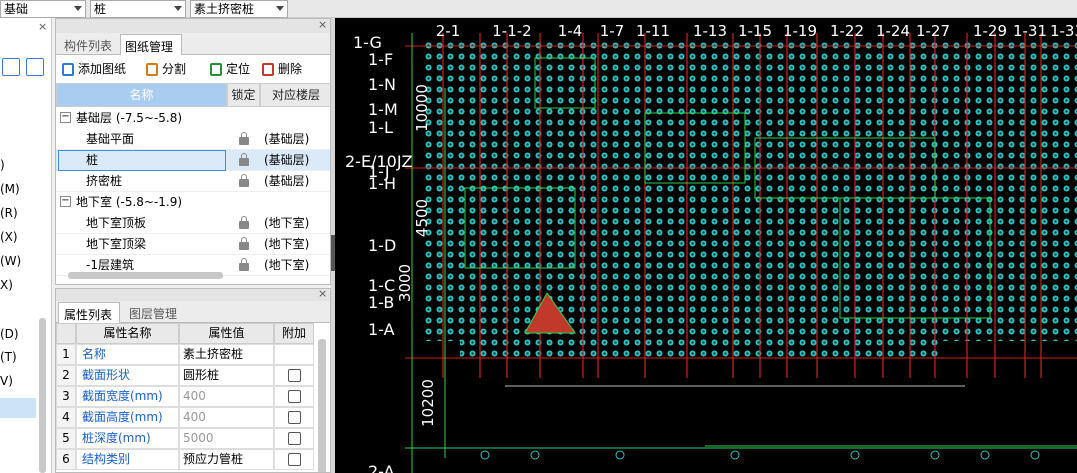  Describe the element at coordinates (1063, 31) in the screenshot. I see `column-axis: 1-33` at that location.